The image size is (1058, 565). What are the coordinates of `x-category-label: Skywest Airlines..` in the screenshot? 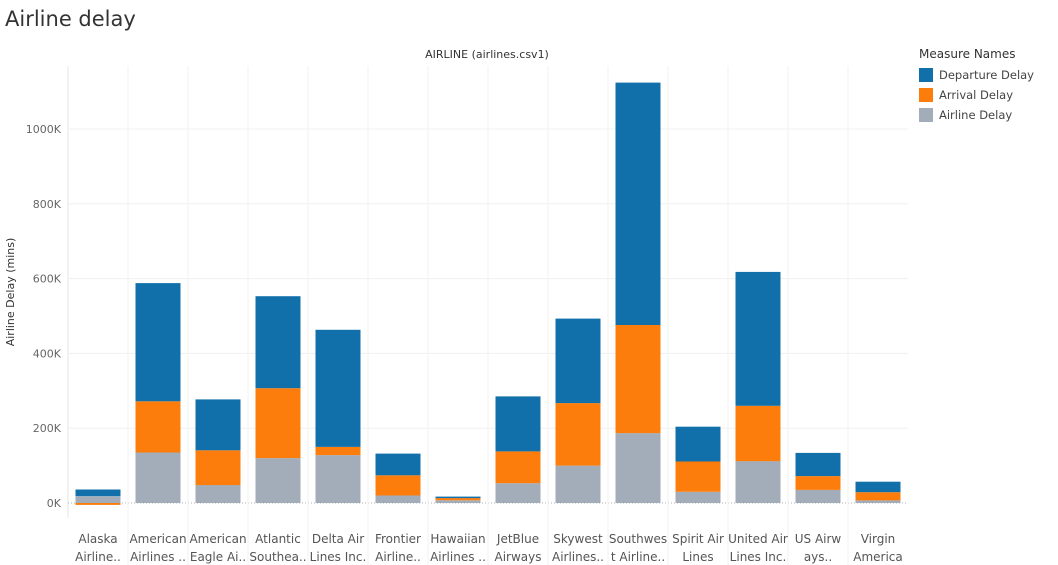 It's located at (578, 548).